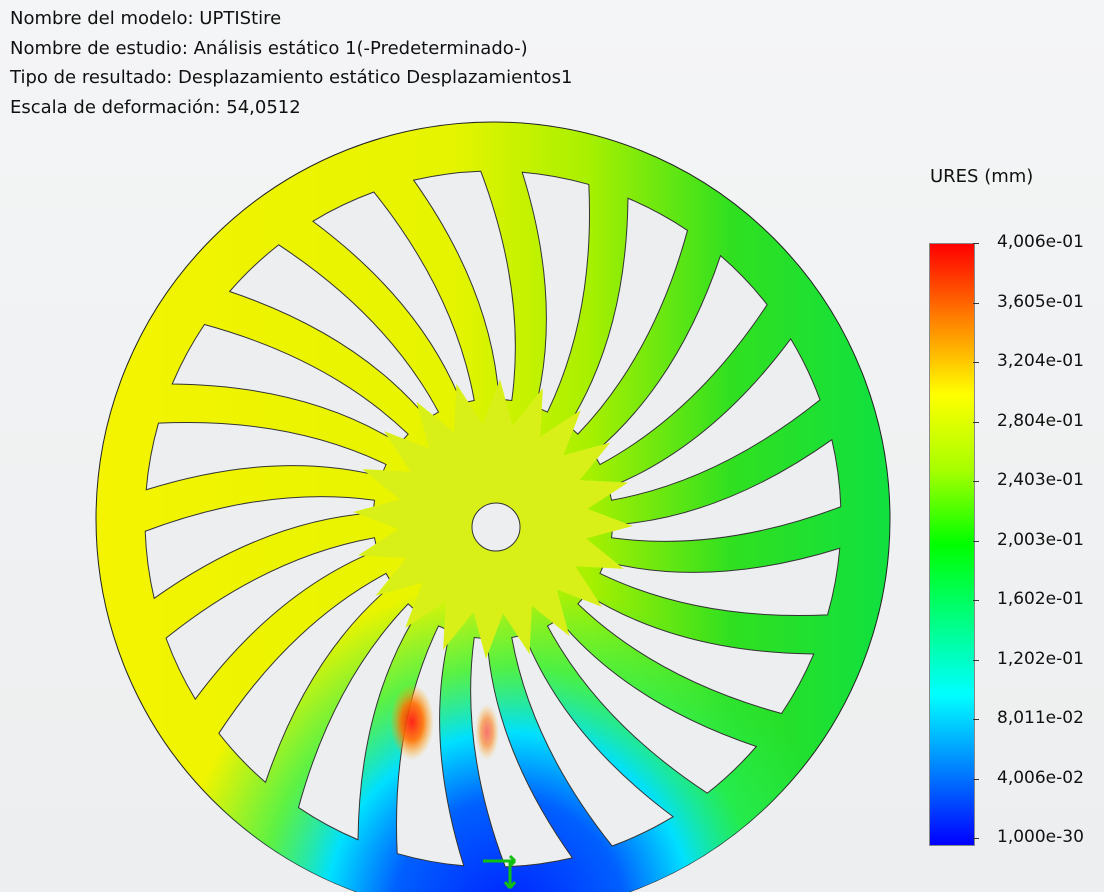  Describe the element at coordinates (146, 18) in the screenshot. I see `model-name: Nombre del modelo: UPTIStire` at that location.